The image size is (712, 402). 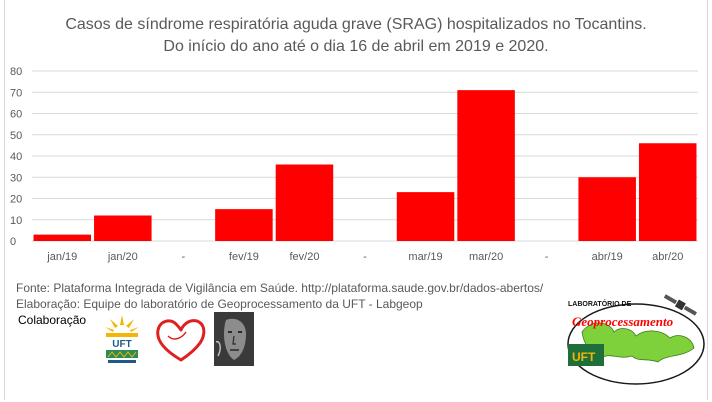 I want to click on labgeop-logo: LABORATÓRIO DE Geoprocessamento UFT, so click(x=636, y=339).